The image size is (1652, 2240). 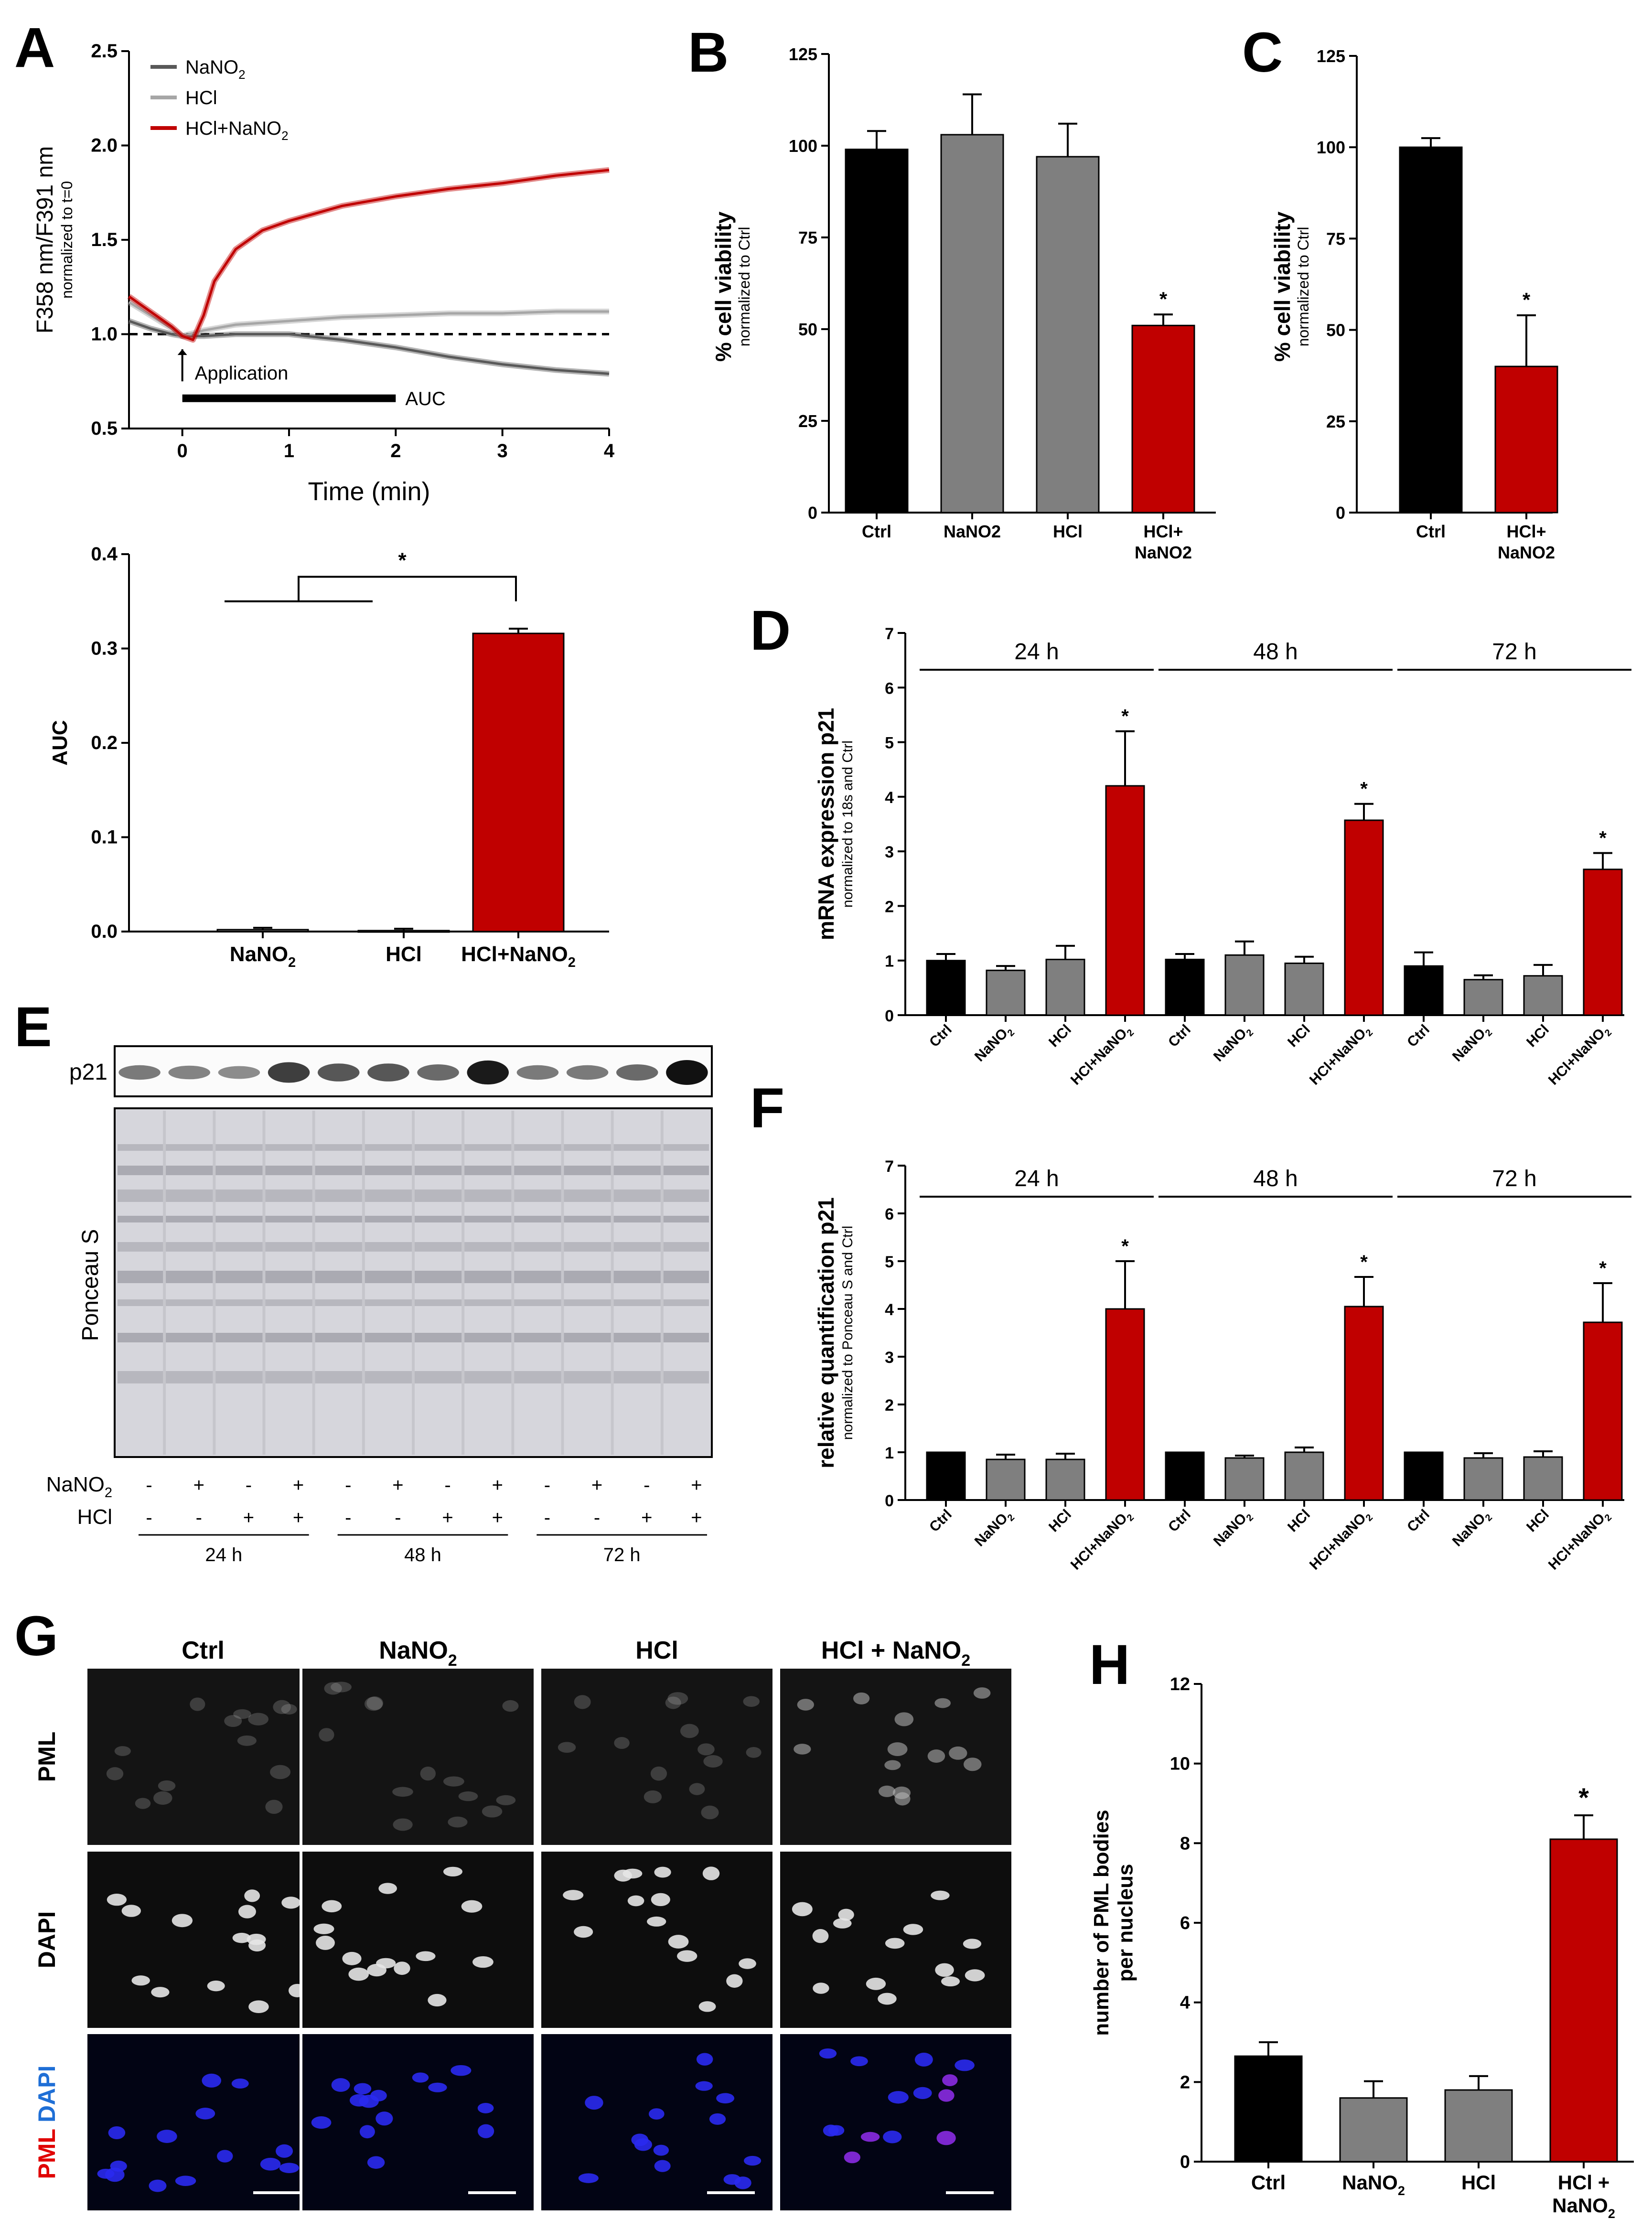 I want to click on H-bar, so click(x=1373, y=2130).